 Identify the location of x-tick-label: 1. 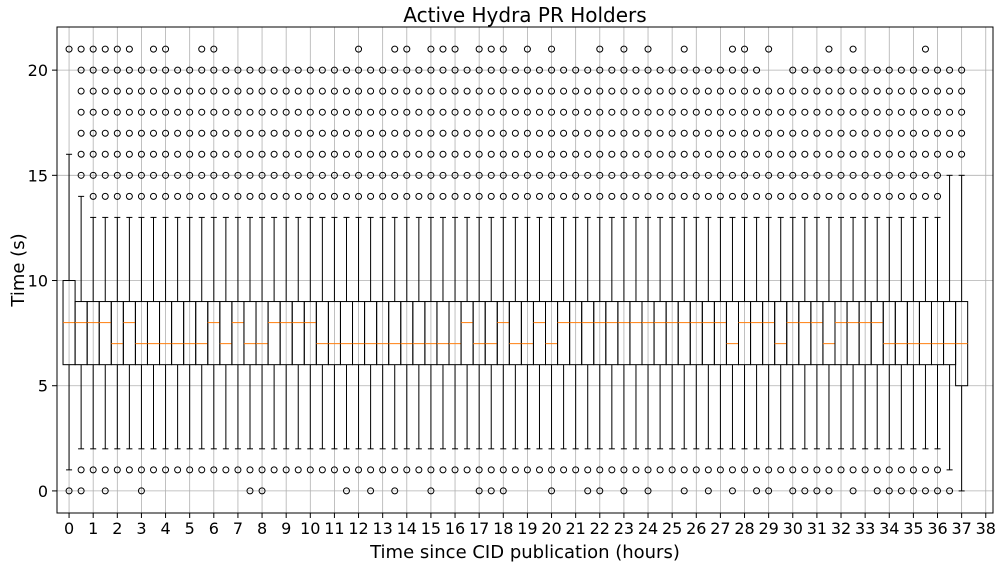
(93, 528).